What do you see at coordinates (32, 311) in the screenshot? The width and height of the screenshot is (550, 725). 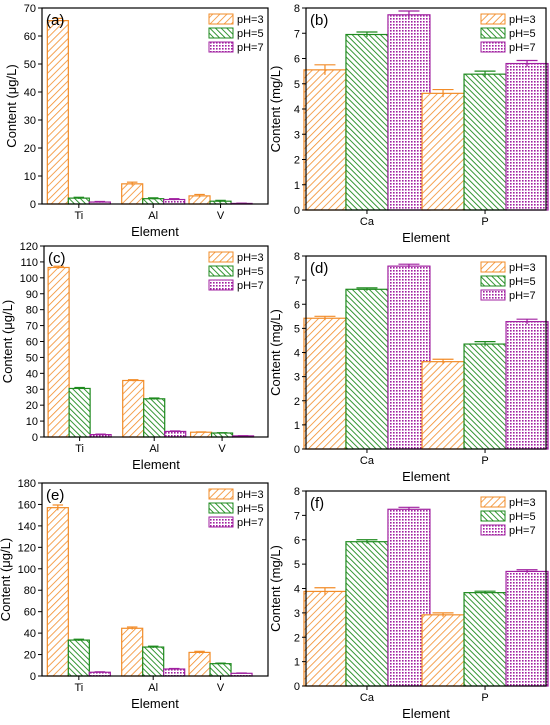 I see `y-tick-label: 80` at bounding box center [32, 311].